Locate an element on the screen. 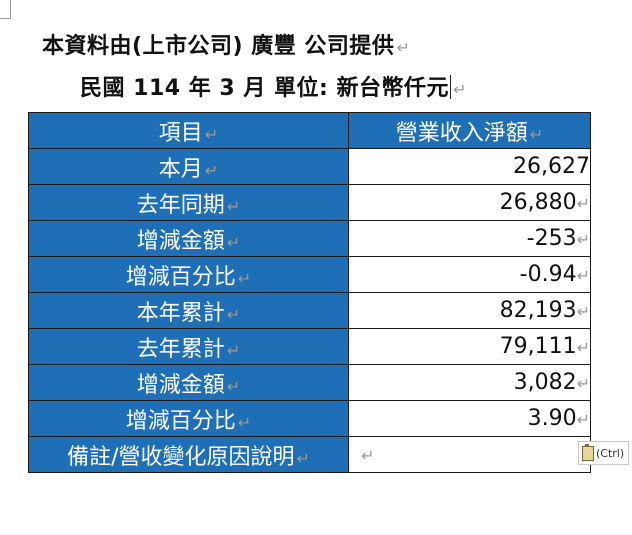 The width and height of the screenshot is (632, 535). table-header-row: 項目 ↵ 營業收入淨額 ↵ is located at coordinates (309, 130).